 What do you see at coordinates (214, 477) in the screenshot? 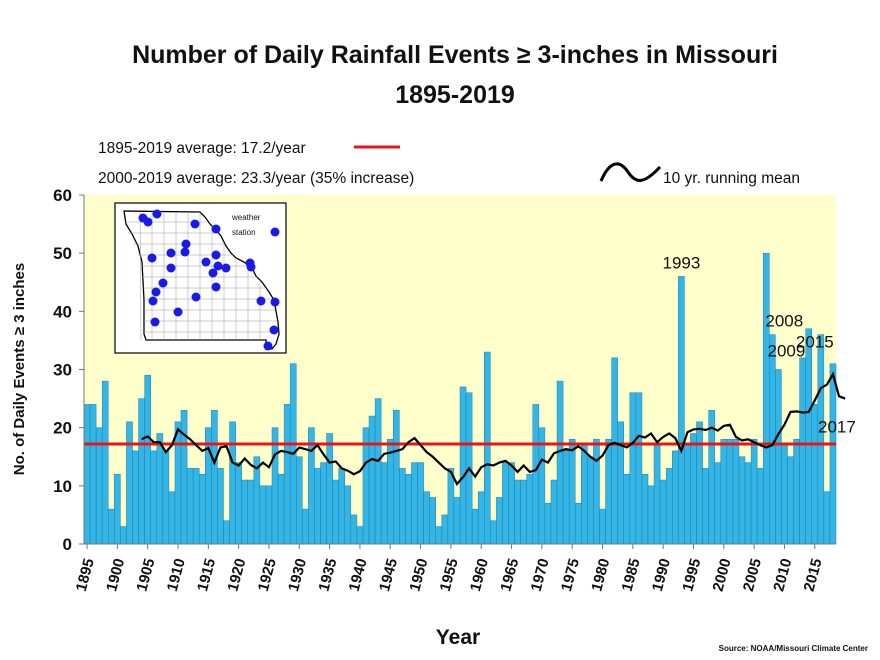
I see `bar-1916` at bounding box center [214, 477].